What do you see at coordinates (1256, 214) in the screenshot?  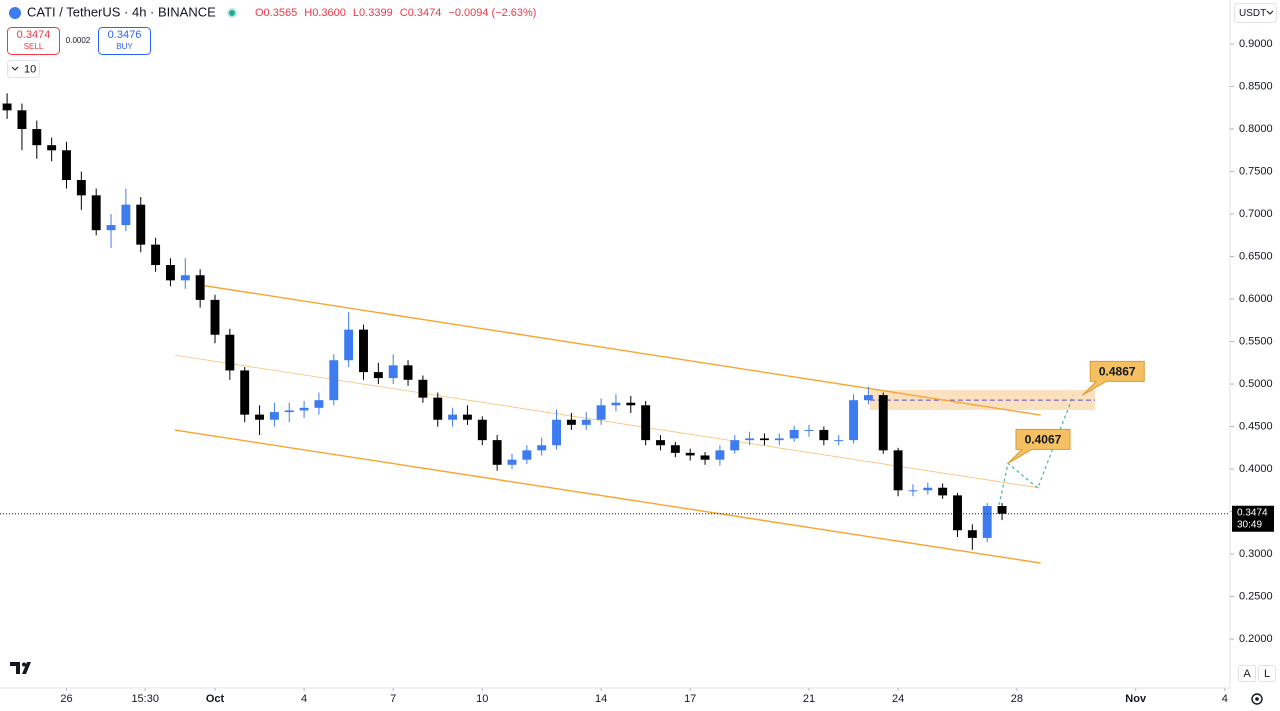 I see `y-tick-label: 0.7000` at bounding box center [1256, 214].